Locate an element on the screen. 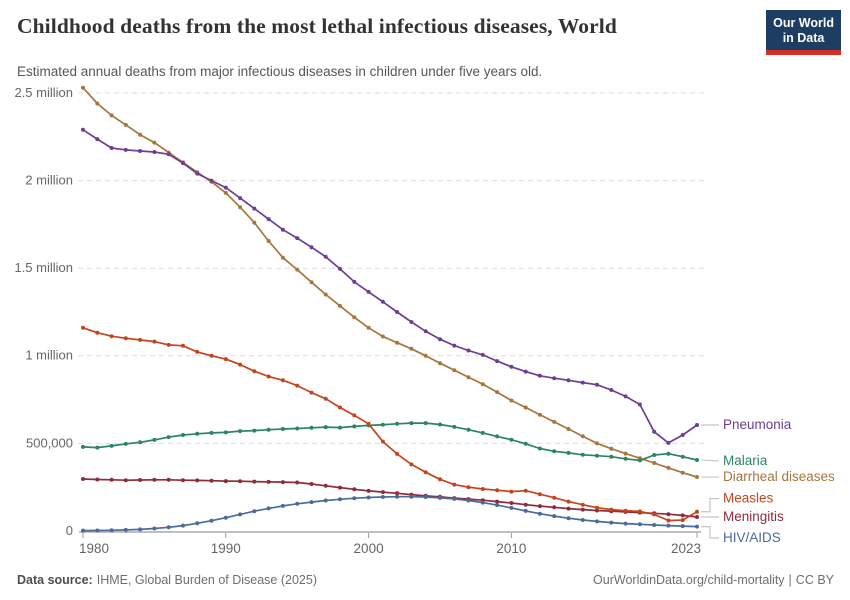  footer-link: OurWorldinData.org/child-mortality is located at coordinates (689, 580).